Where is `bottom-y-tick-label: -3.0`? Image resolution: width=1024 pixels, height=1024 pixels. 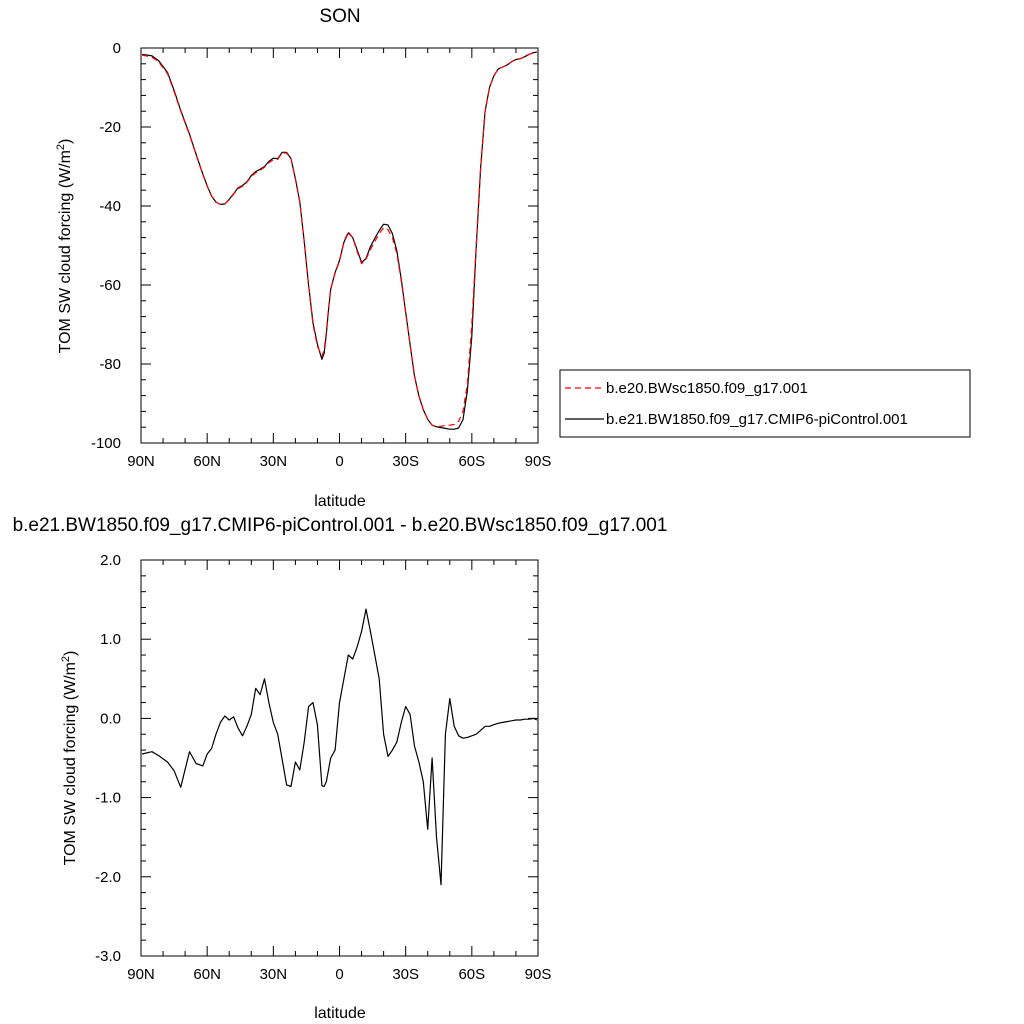 bottom-y-tick-label: -3.0 is located at coordinates (108, 956).